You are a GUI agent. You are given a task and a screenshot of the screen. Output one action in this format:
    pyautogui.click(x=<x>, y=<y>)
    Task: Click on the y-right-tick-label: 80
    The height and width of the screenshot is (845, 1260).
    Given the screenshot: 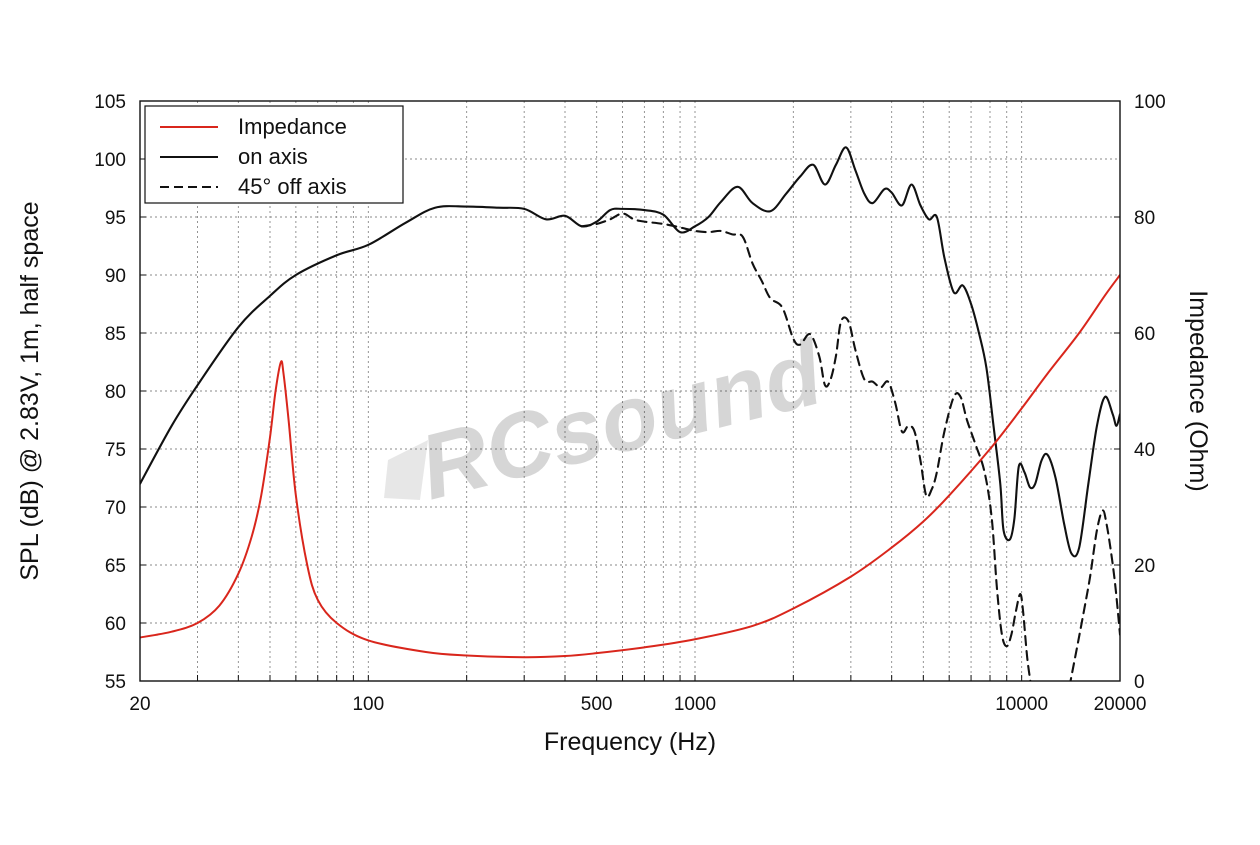 What is the action you would take?
    pyautogui.click(x=1144, y=218)
    